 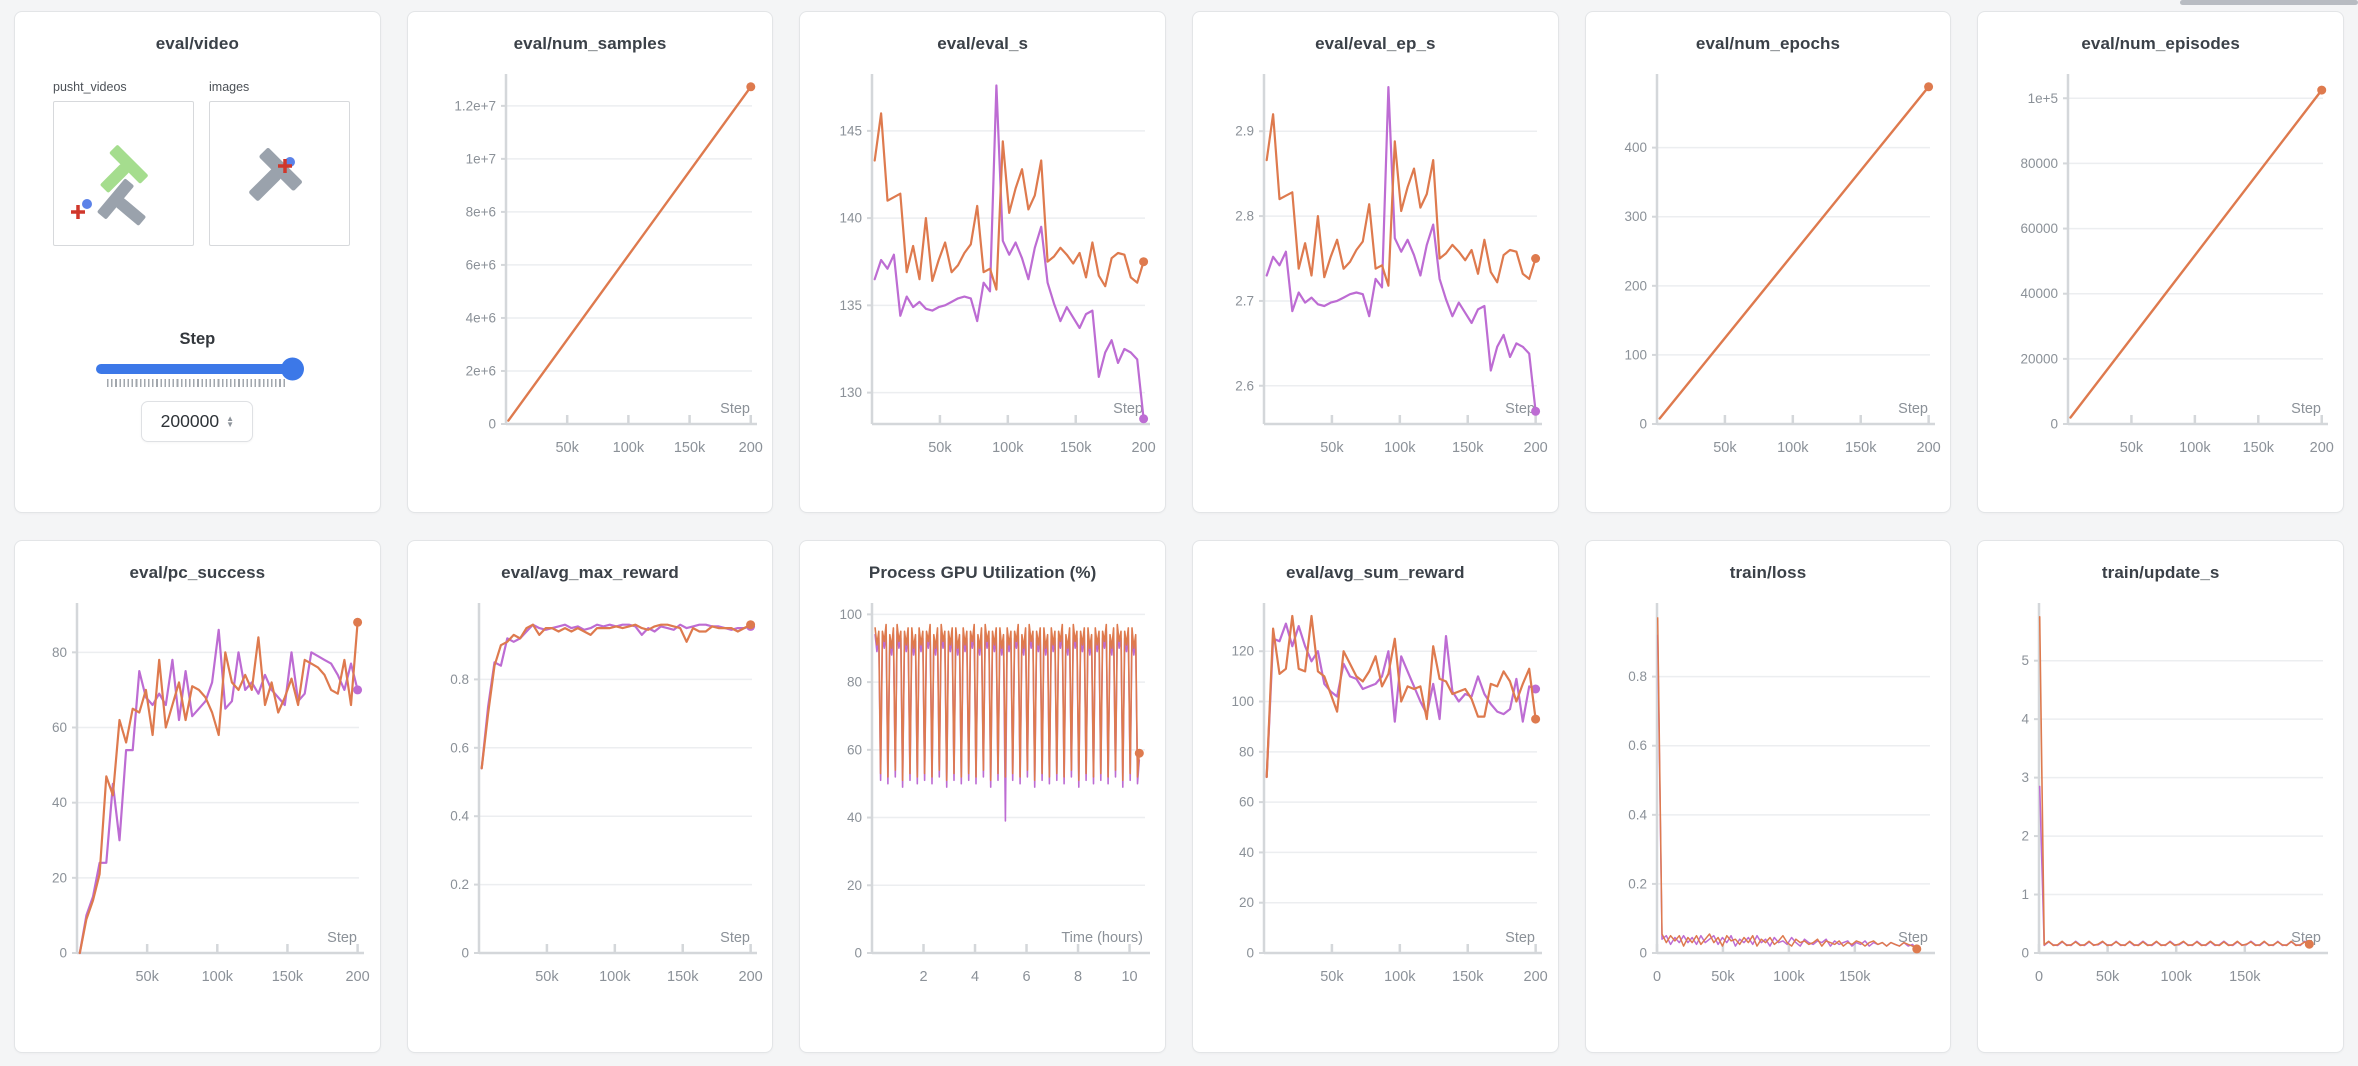 What do you see at coordinates (590, 43) in the screenshot?
I see `chart-title: eval/num_samples` at bounding box center [590, 43].